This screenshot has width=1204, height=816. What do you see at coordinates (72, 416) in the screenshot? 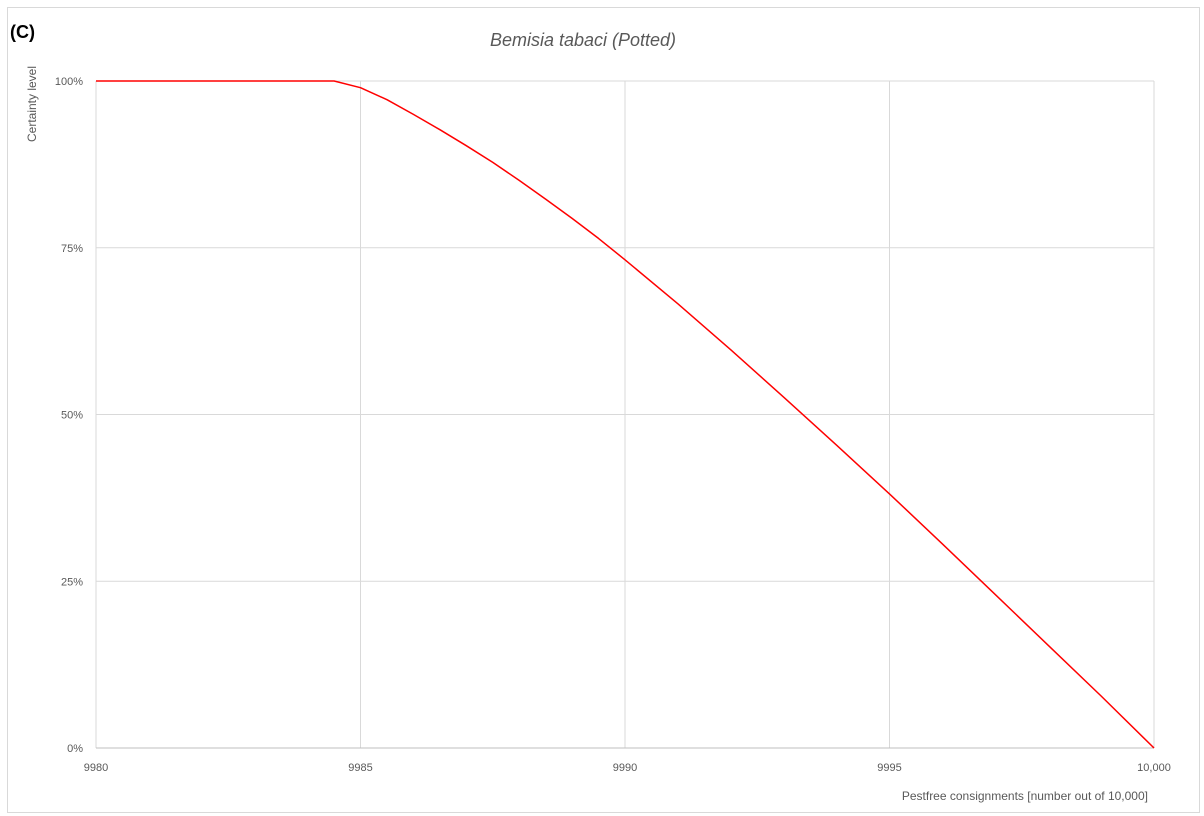
I see `y-tick-label: 50%` at bounding box center [72, 416].